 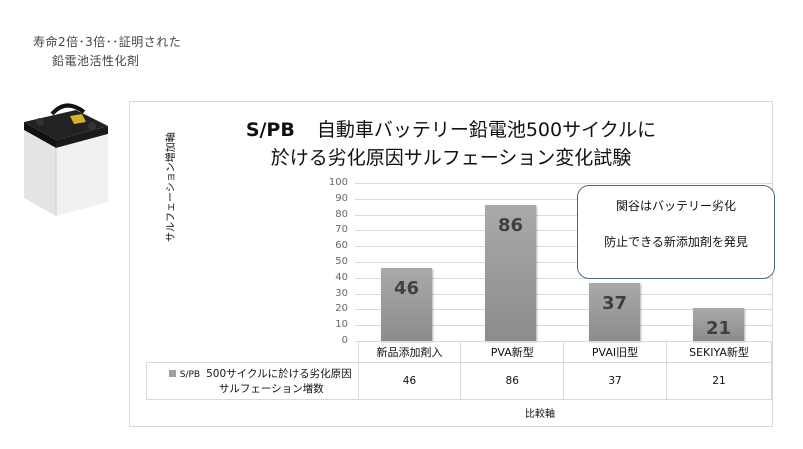 What do you see at coordinates (172, 373) in the screenshot?
I see `legend-key-swatch` at bounding box center [172, 373].